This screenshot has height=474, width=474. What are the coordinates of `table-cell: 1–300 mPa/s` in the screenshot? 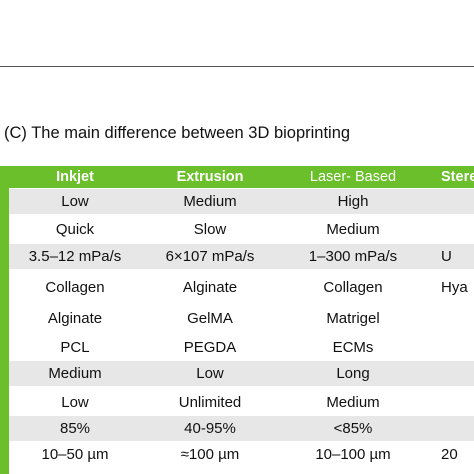 It's located at (353, 256).